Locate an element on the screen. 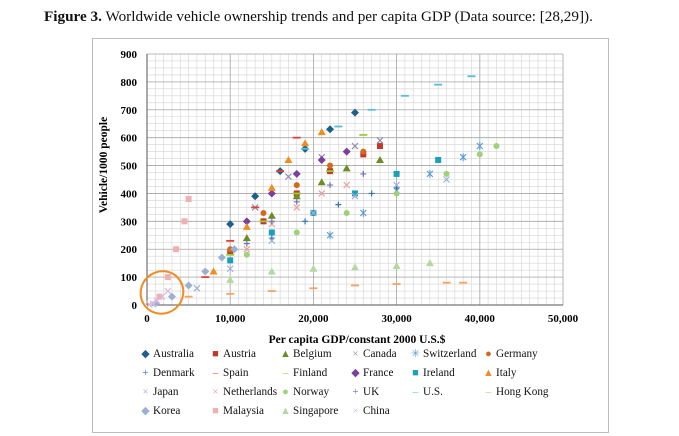 This screenshot has height=436, width=679. series-denmark is located at coordinates (334, 213).